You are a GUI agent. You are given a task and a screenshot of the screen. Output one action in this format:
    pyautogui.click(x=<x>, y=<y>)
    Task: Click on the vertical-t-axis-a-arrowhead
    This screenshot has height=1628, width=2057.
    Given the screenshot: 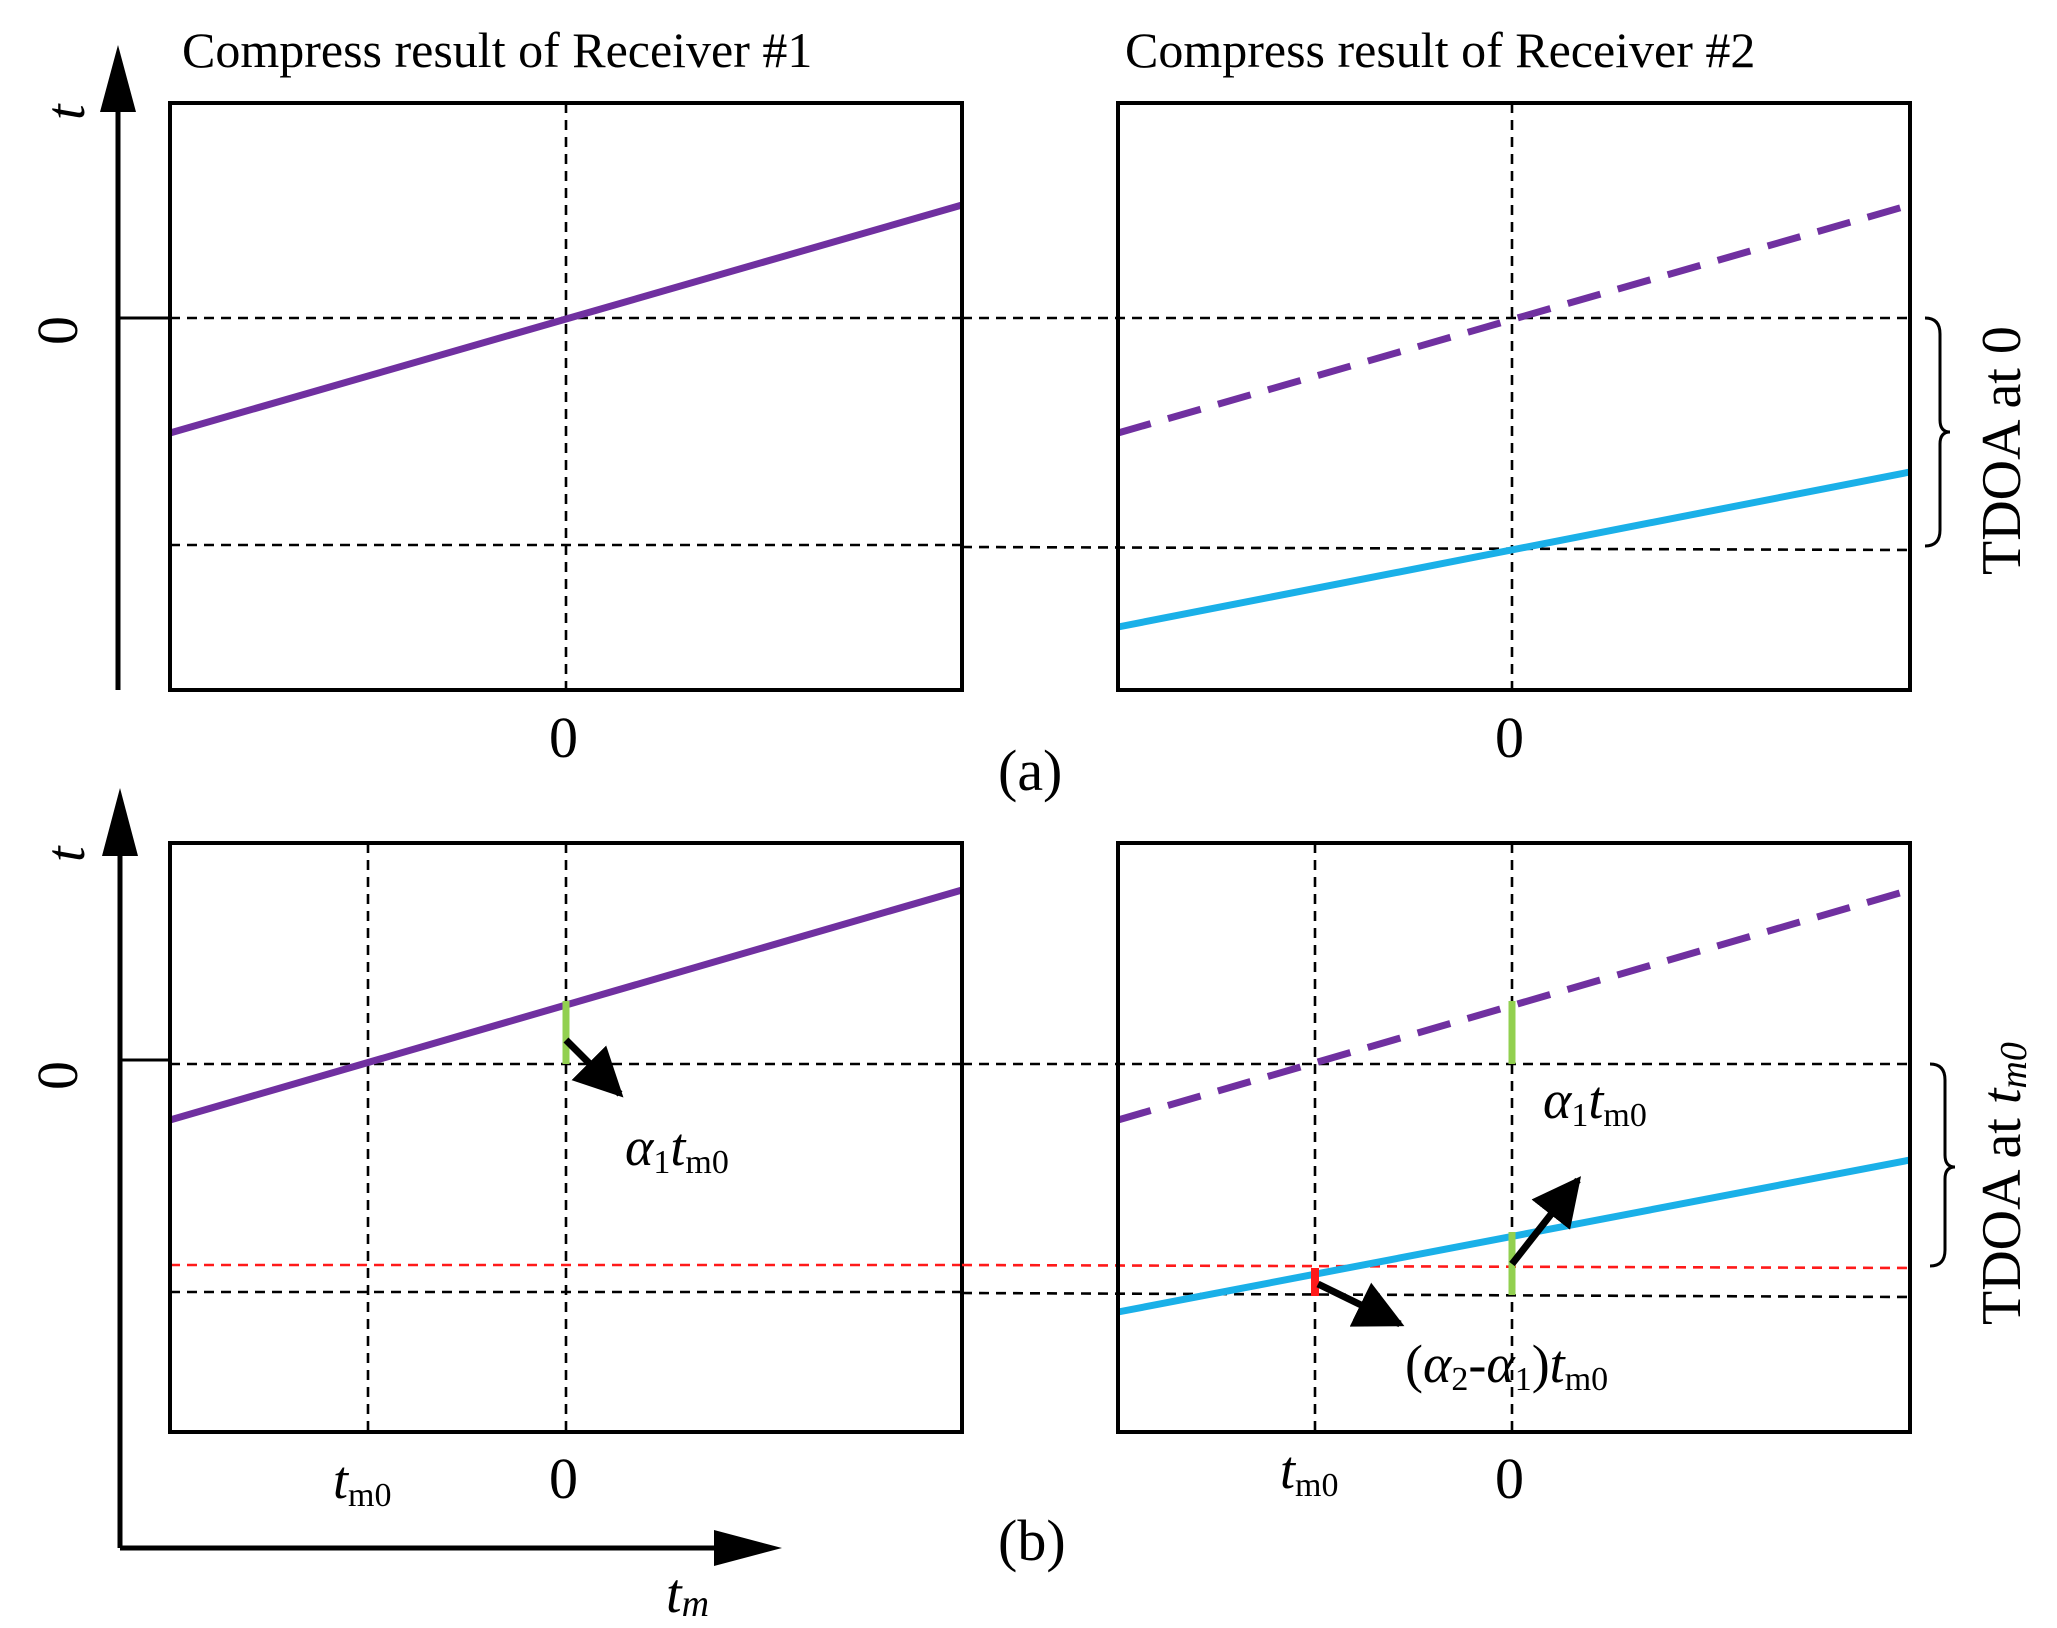 What is the action you would take?
    pyautogui.click(x=118, y=78)
    